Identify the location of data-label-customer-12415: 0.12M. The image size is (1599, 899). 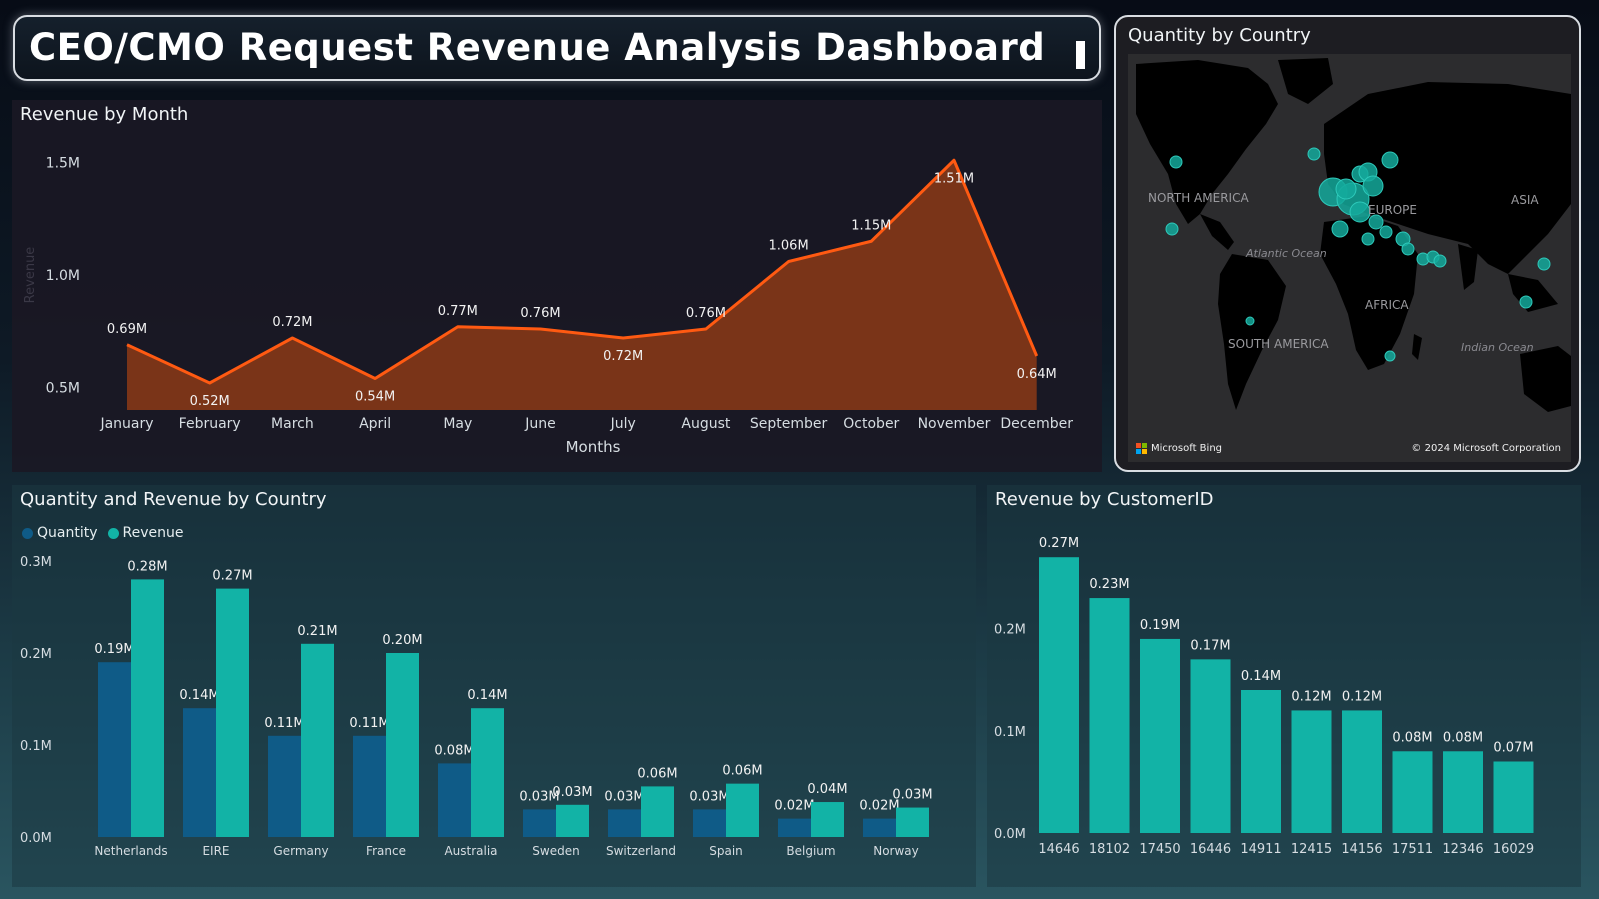
(1311, 696).